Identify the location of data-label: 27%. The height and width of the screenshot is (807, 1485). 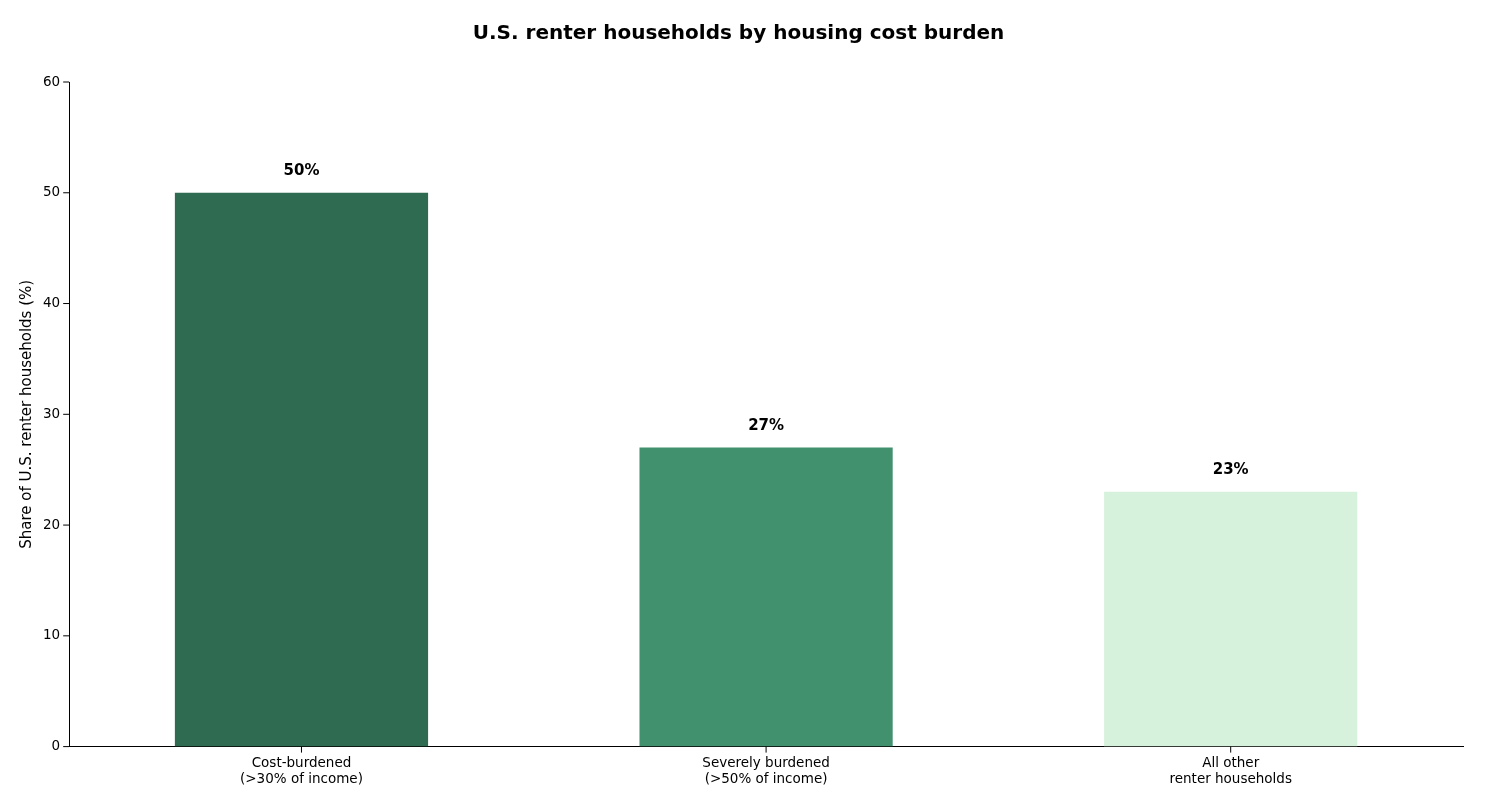
(766, 424).